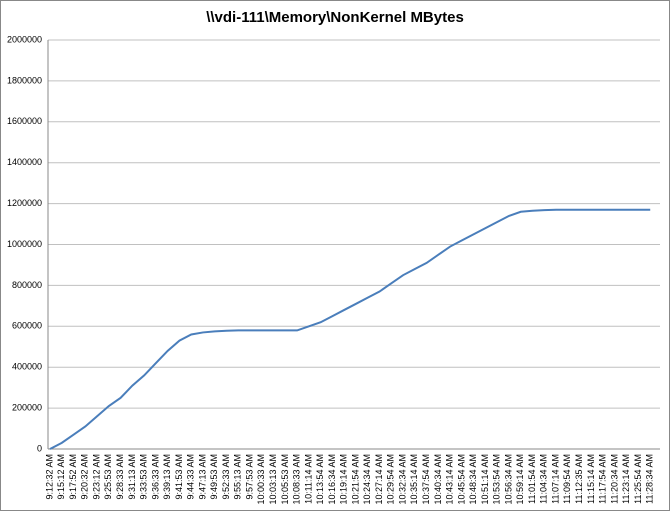 The height and width of the screenshot is (511, 670). What do you see at coordinates (27, 285) in the screenshot?
I see `y-tick-label: 800000` at bounding box center [27, 285].